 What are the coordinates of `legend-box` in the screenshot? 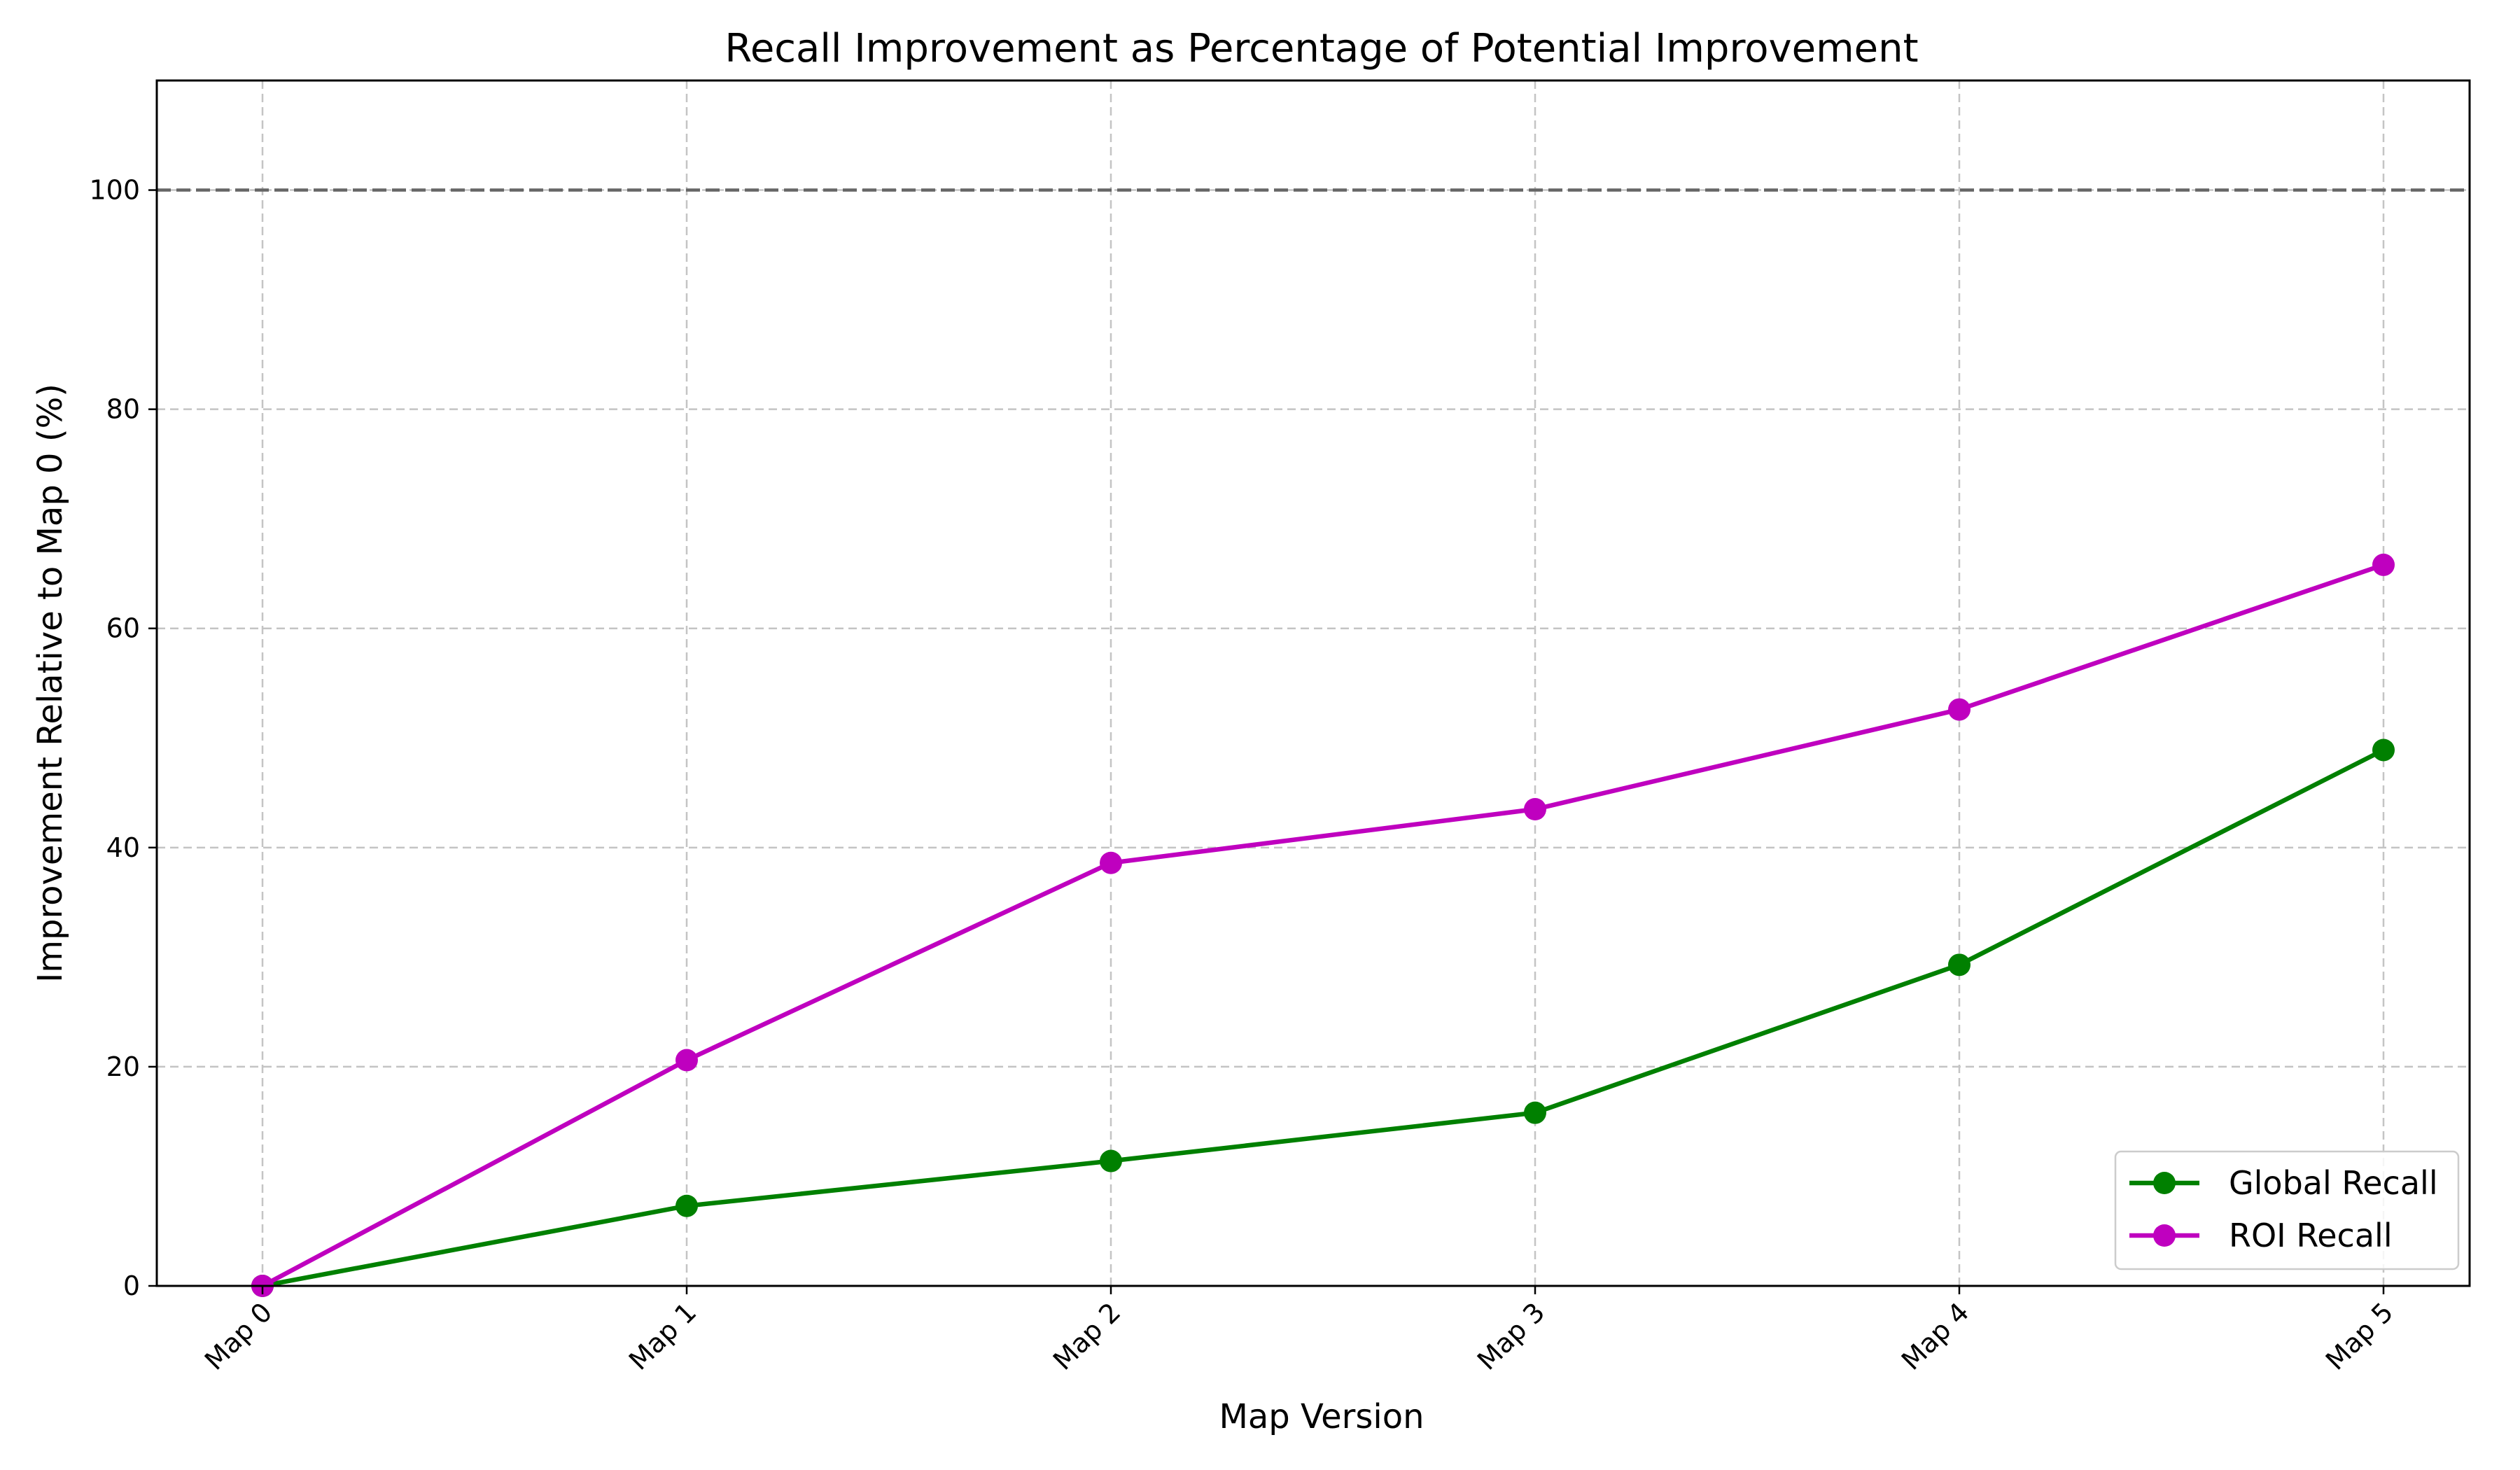 It's located at (2287, 1210).